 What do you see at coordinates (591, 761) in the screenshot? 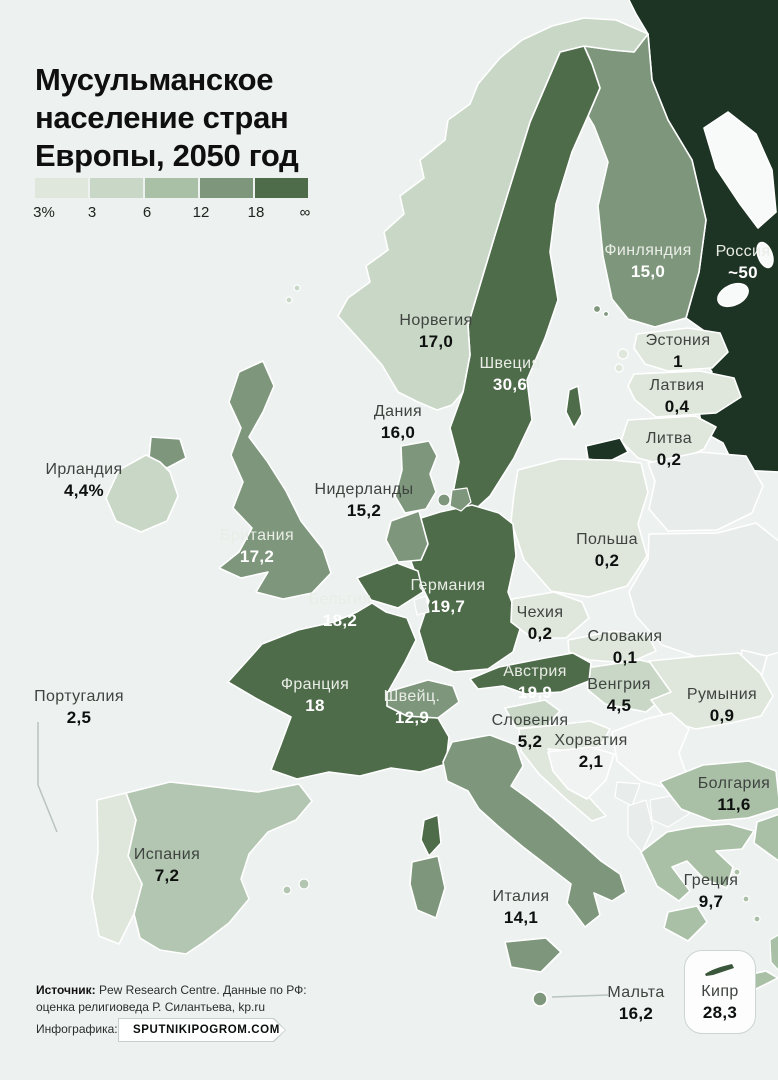
I see `country-value: 2,1` at bounding box center [591, 761].